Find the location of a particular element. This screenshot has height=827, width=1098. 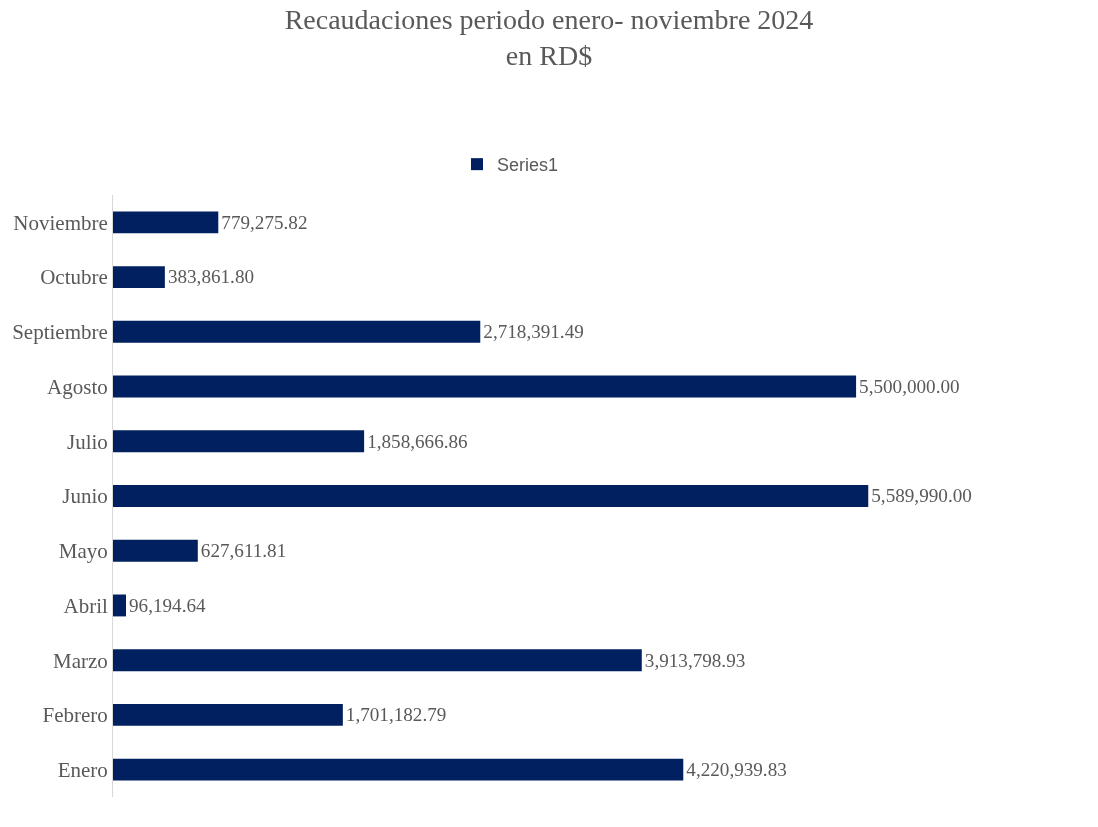

chart-title: Recaudaciones periodo enero- noviembre 2024 en RD$ is located at coordinates (549, 37).